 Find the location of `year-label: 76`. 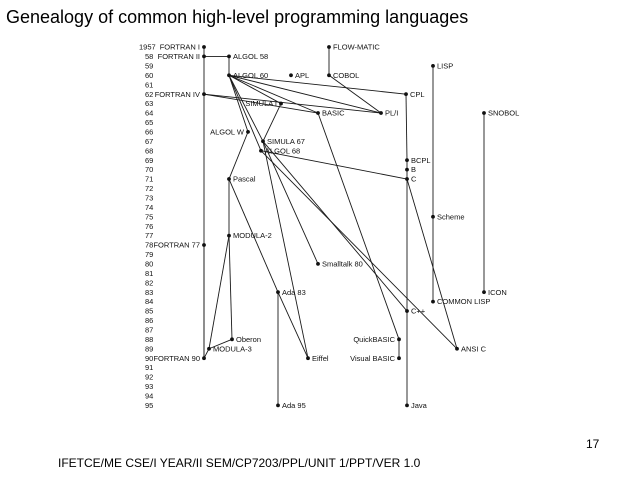

year-label: 76 is located at coordinates (149, 226).